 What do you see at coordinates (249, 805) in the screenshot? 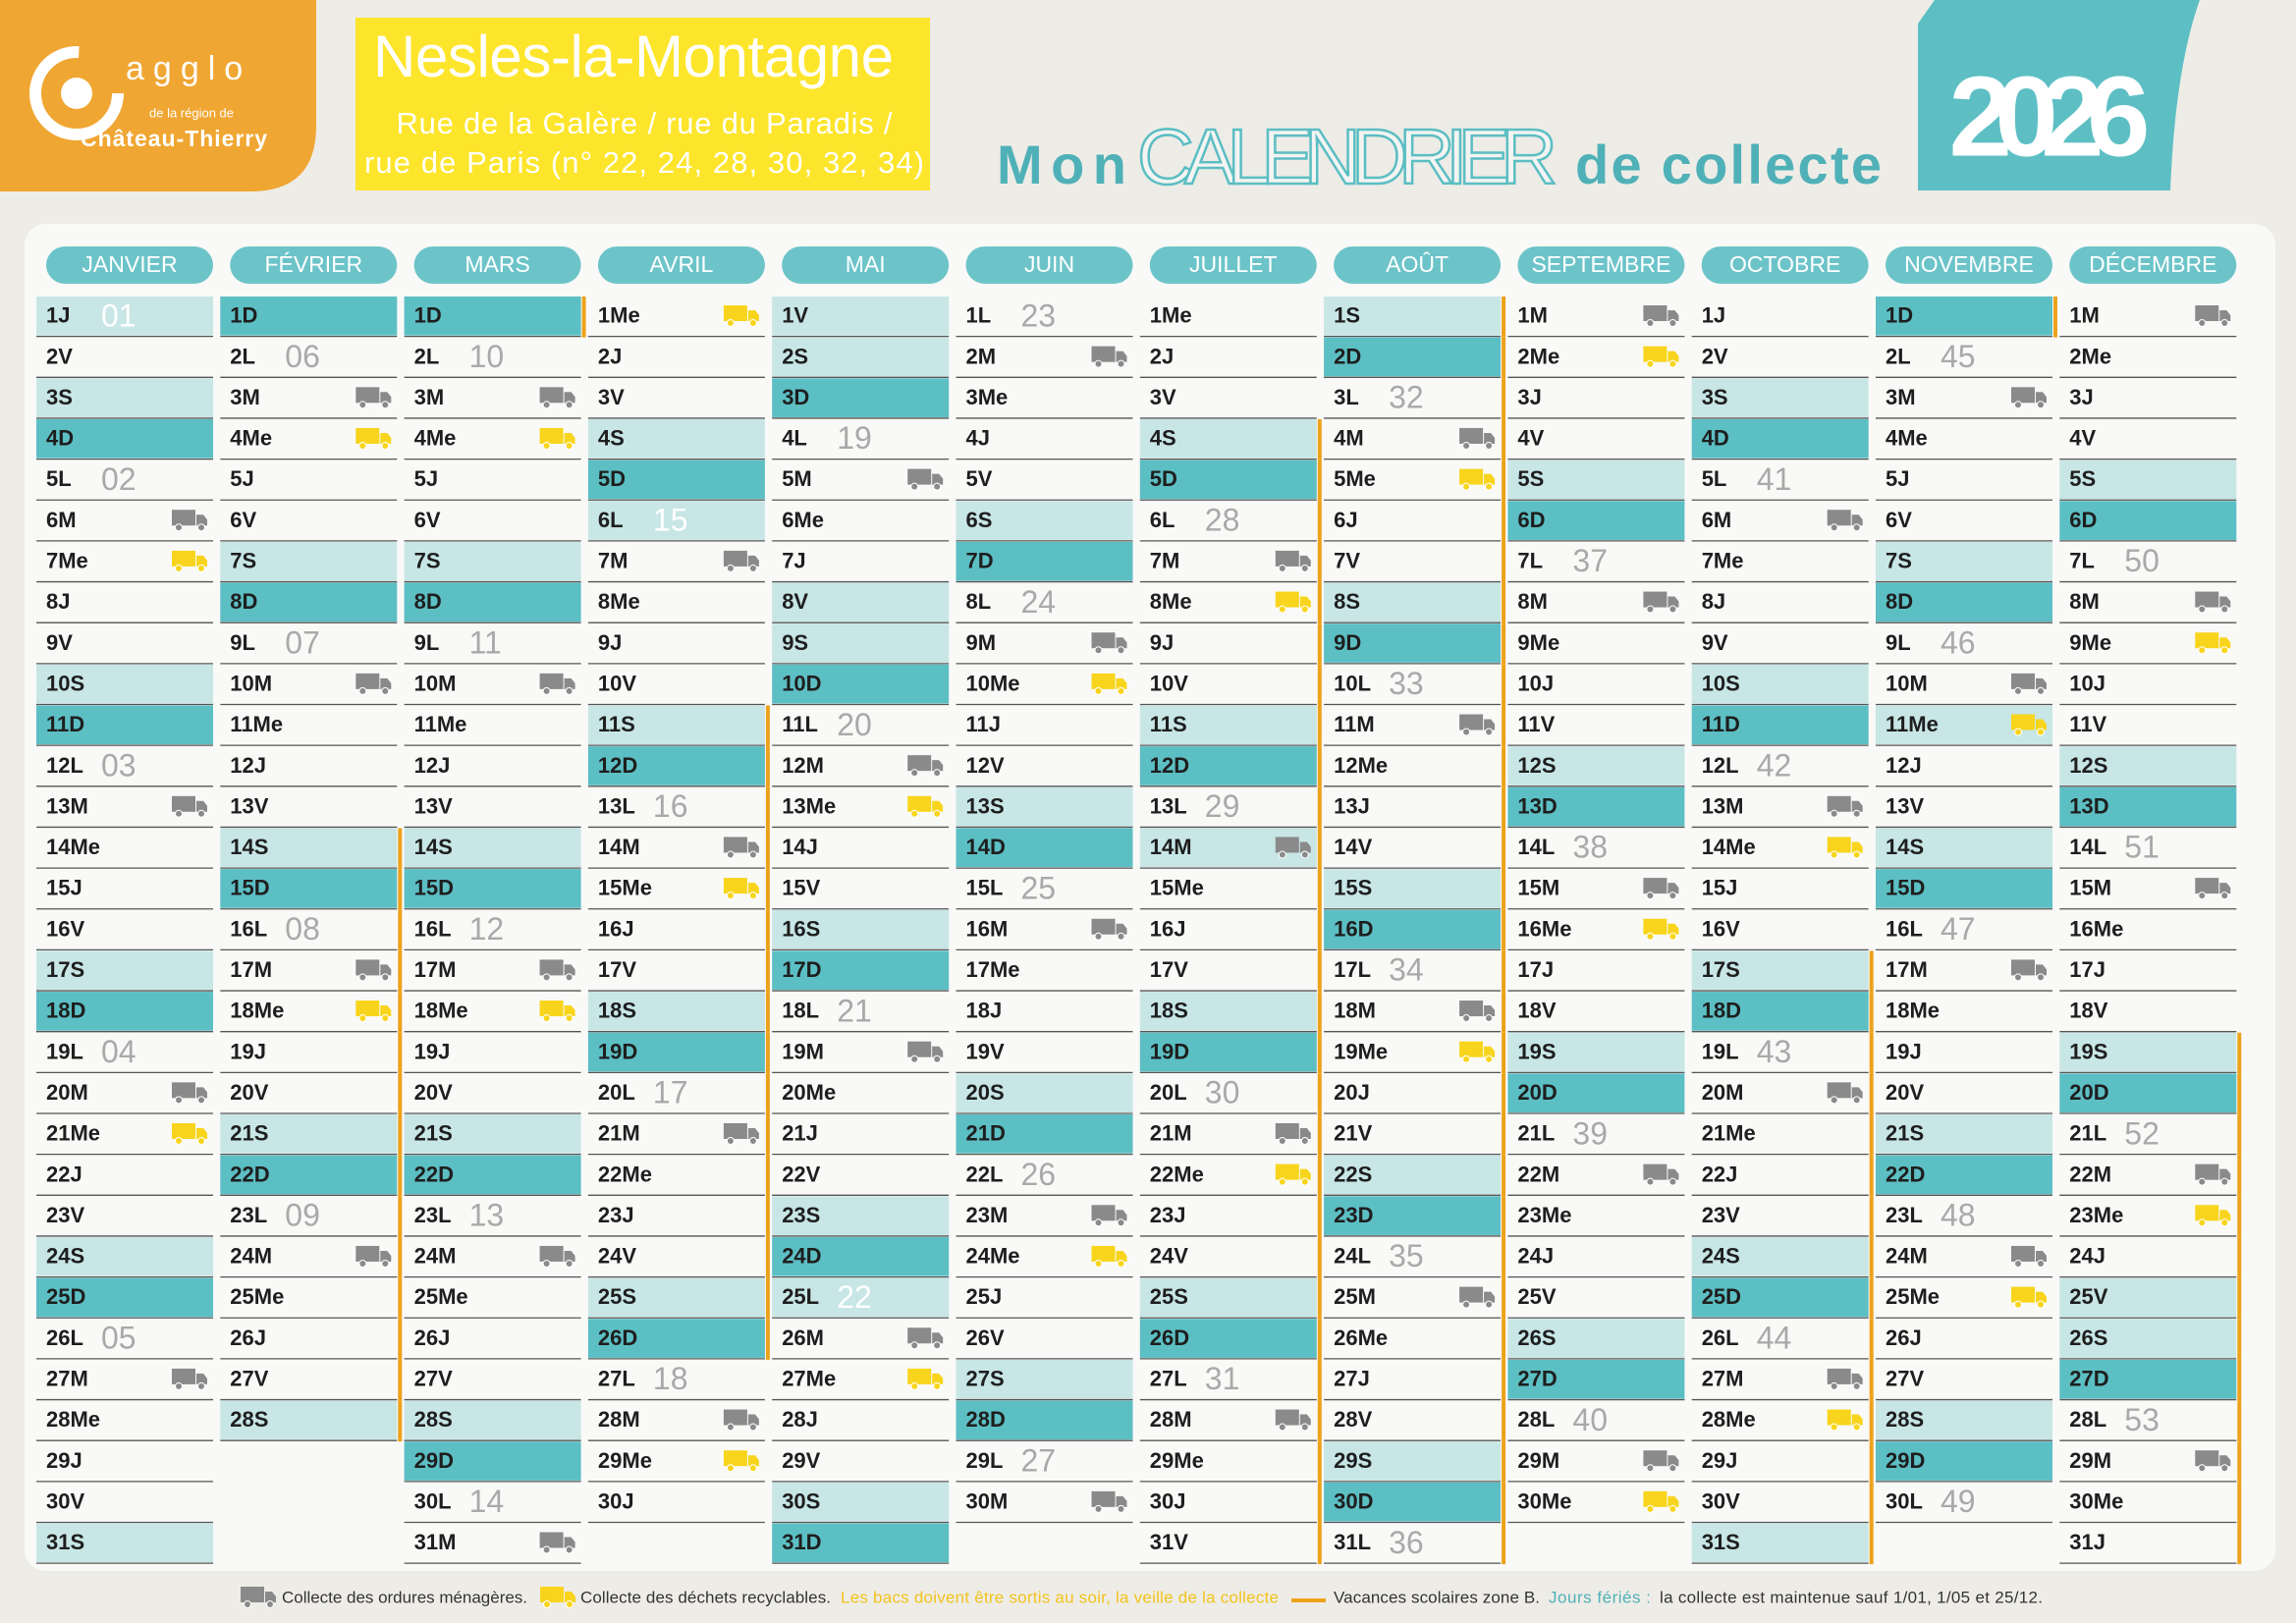
I see `day-label: 13V` at bounding box center [249, 805].